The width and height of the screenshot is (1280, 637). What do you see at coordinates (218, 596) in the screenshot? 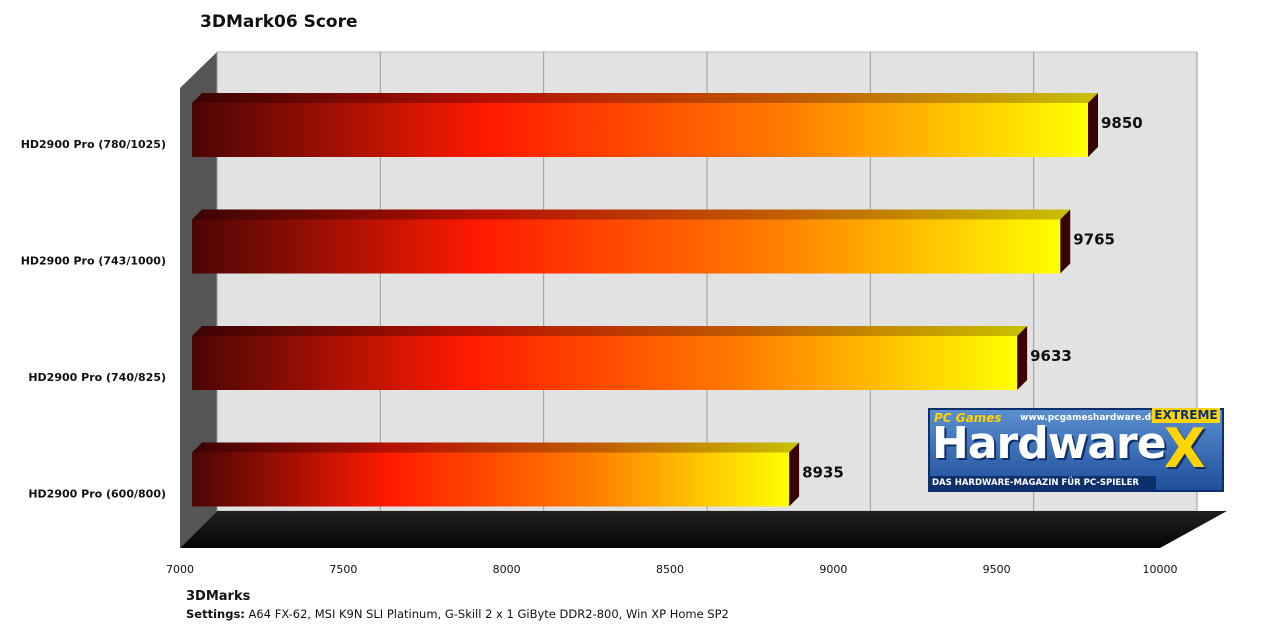
I see `x-axis-title: 3DMarks` at bounding box center [218, 596].